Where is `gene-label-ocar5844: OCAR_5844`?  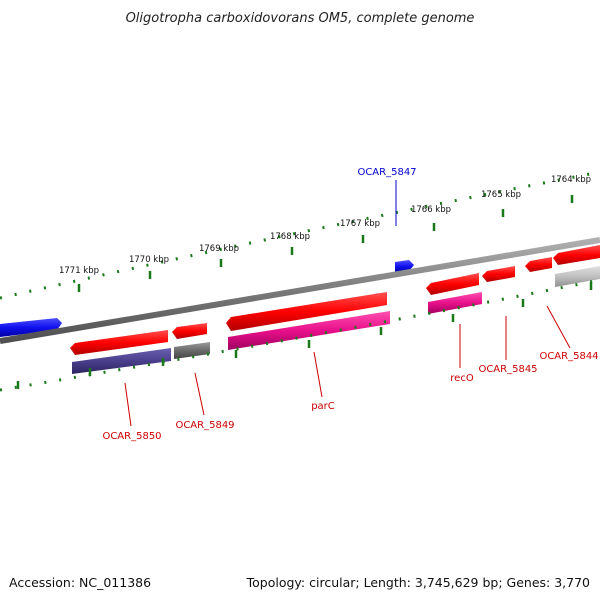
gene-label-ocar5844: OCAR_5844 is located at coordinates (568, 356).